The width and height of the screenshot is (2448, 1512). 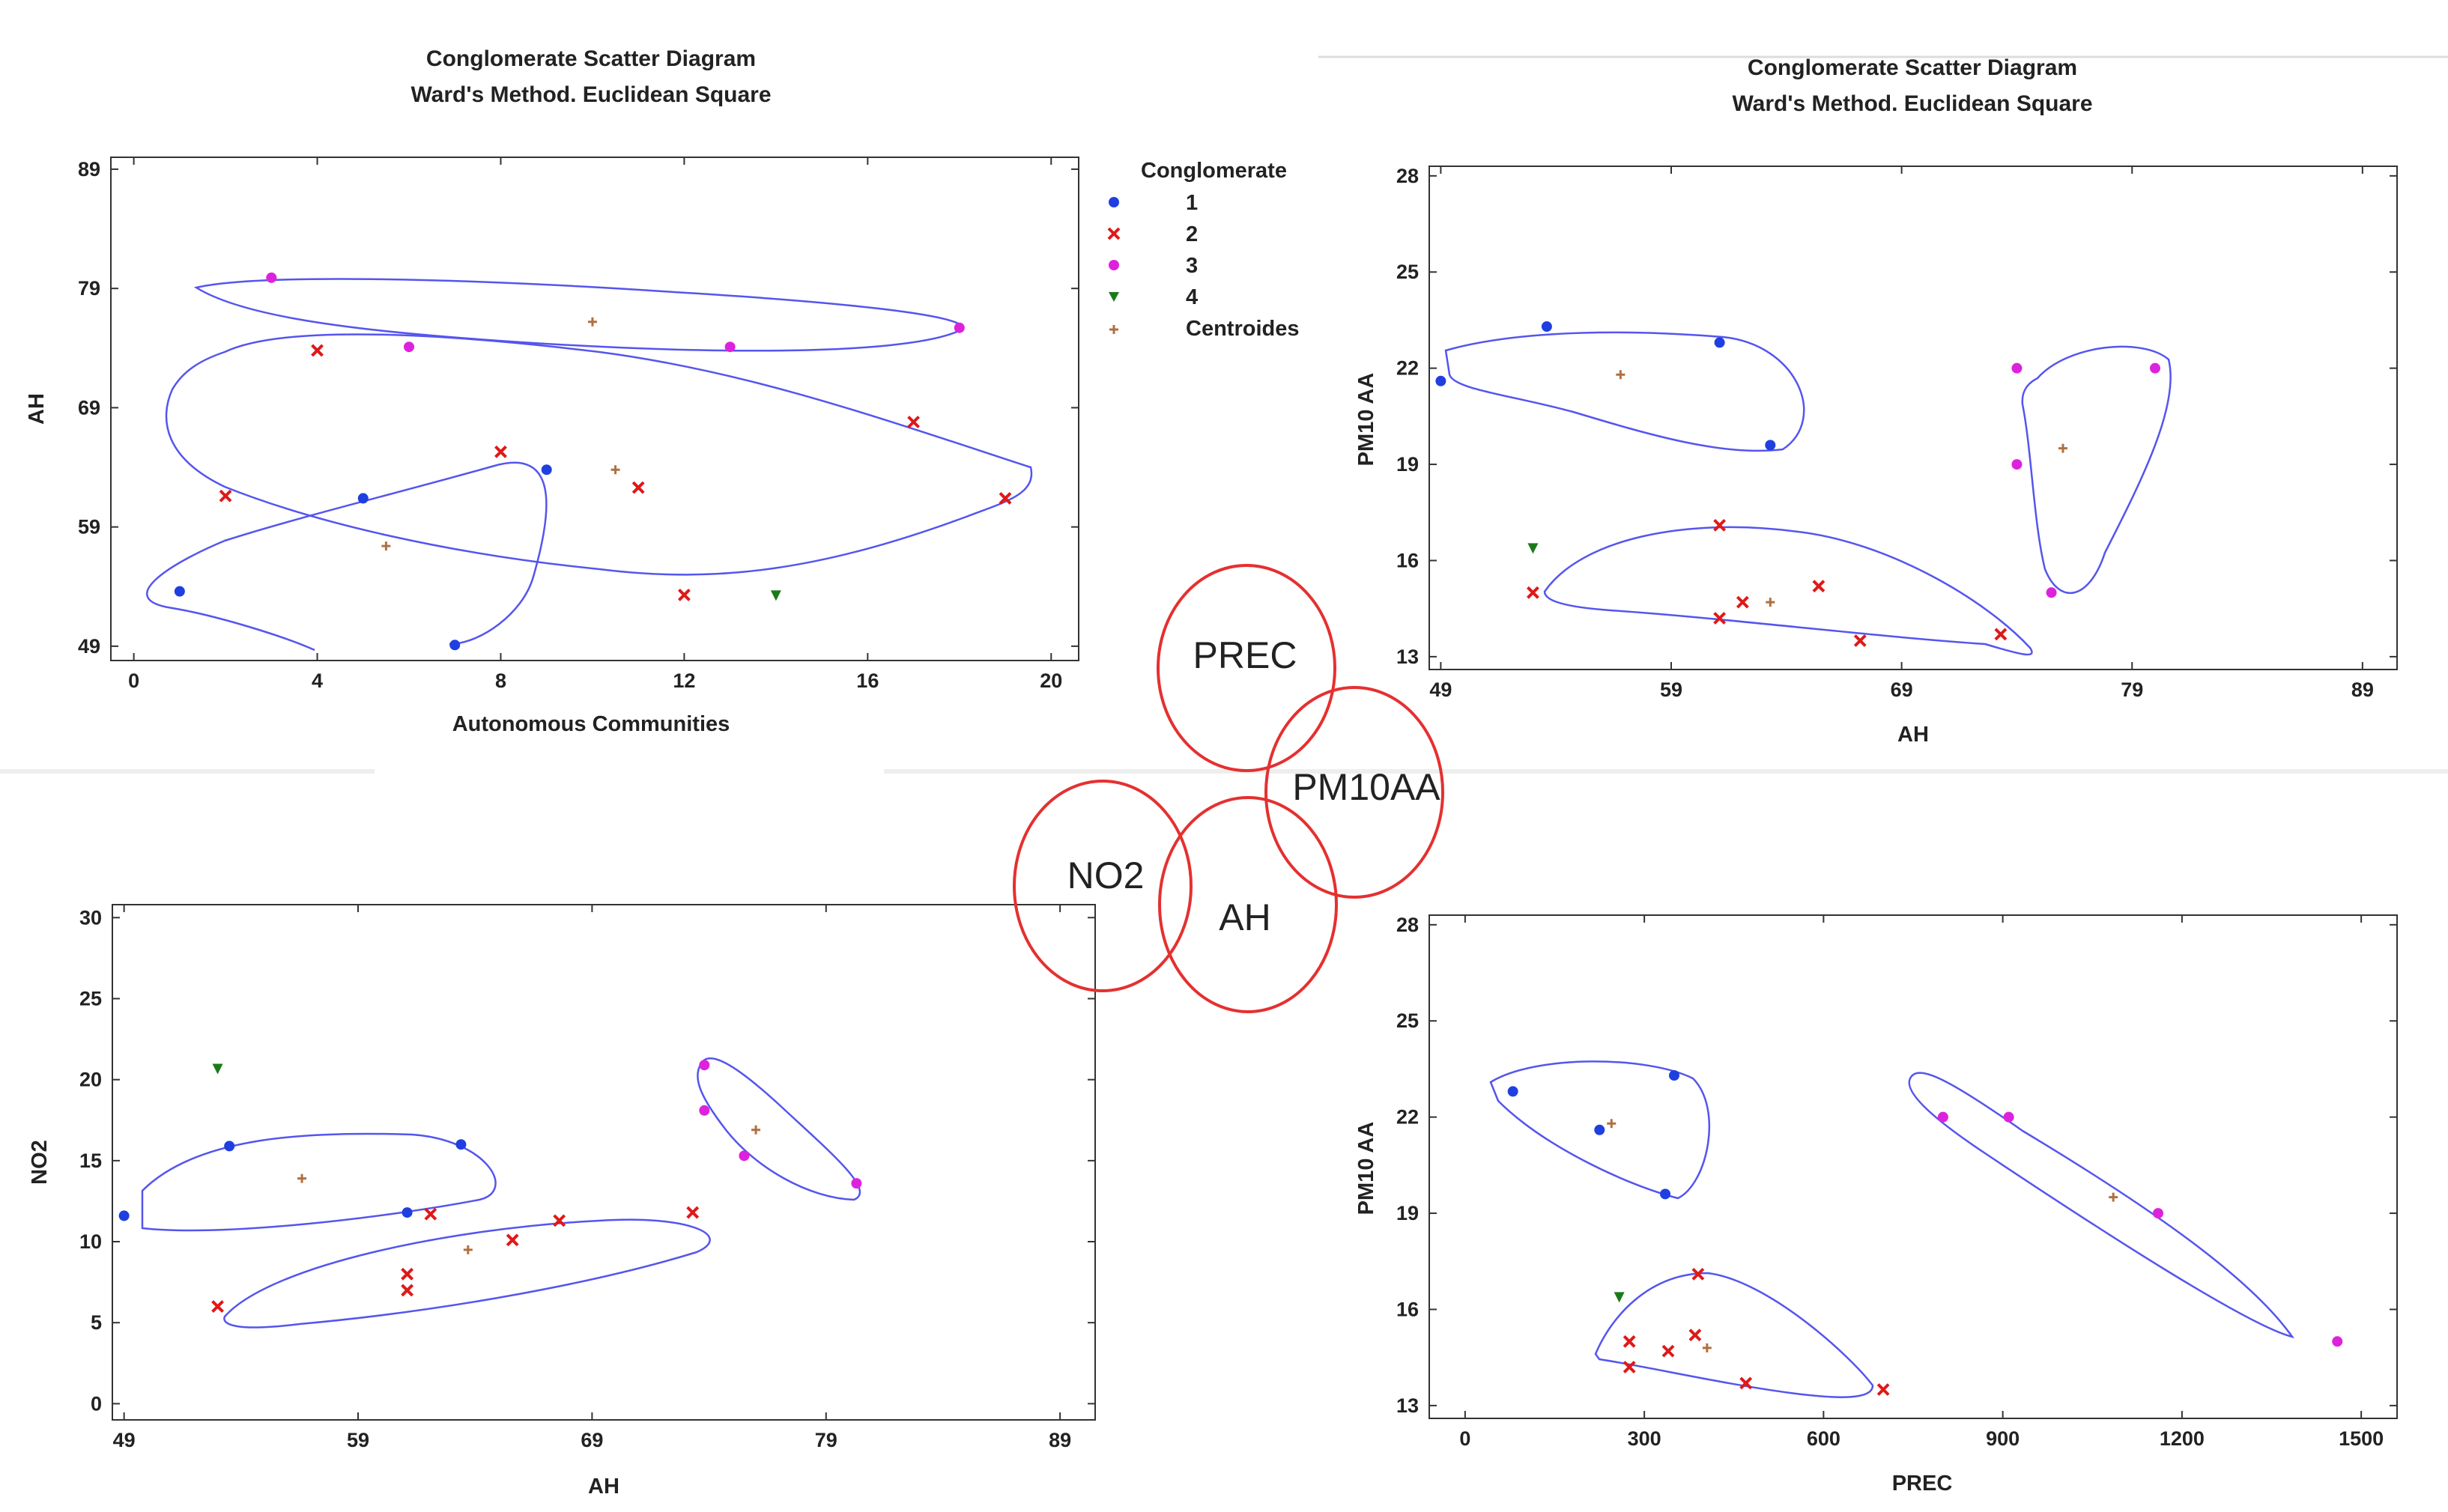 What do you see at coordinates (96, 1403) in the screenshot?
I see `y-tick-label: 0` at bounding box center [96, 1403].